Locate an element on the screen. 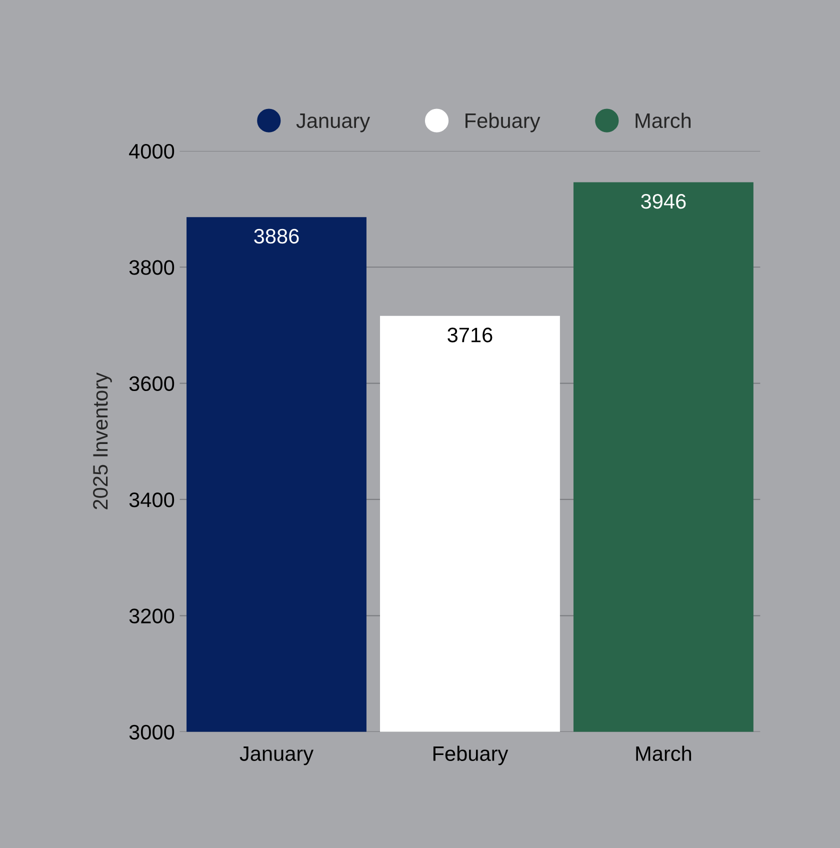 Image resolution: width=840 pixels, height=848 pixels. y-tick-label: 3000 is located at coordinates (151, 732).